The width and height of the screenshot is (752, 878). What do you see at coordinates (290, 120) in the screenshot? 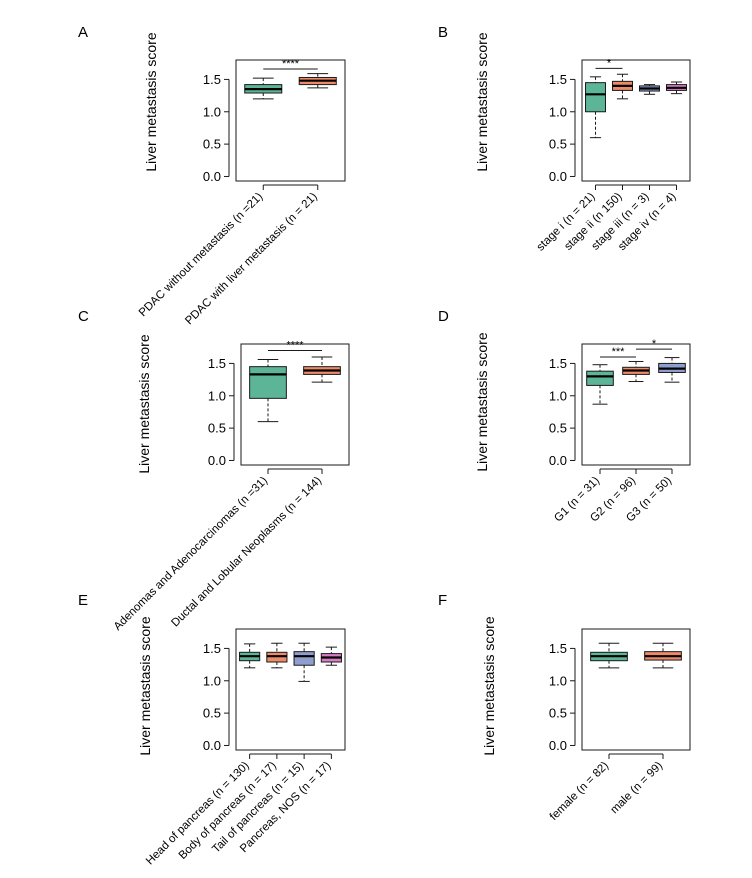
I see `plot-frame-a` at bounding box center [290, 120].